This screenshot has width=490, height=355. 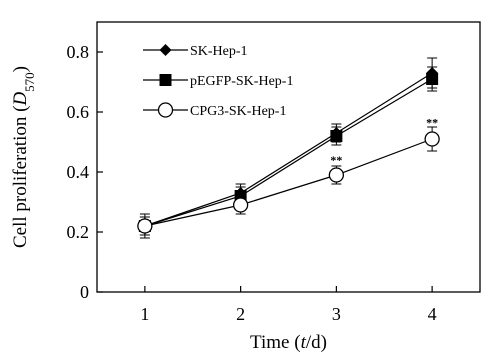 I want to click on x-tick-label: 2, so click(x=240, y=314).